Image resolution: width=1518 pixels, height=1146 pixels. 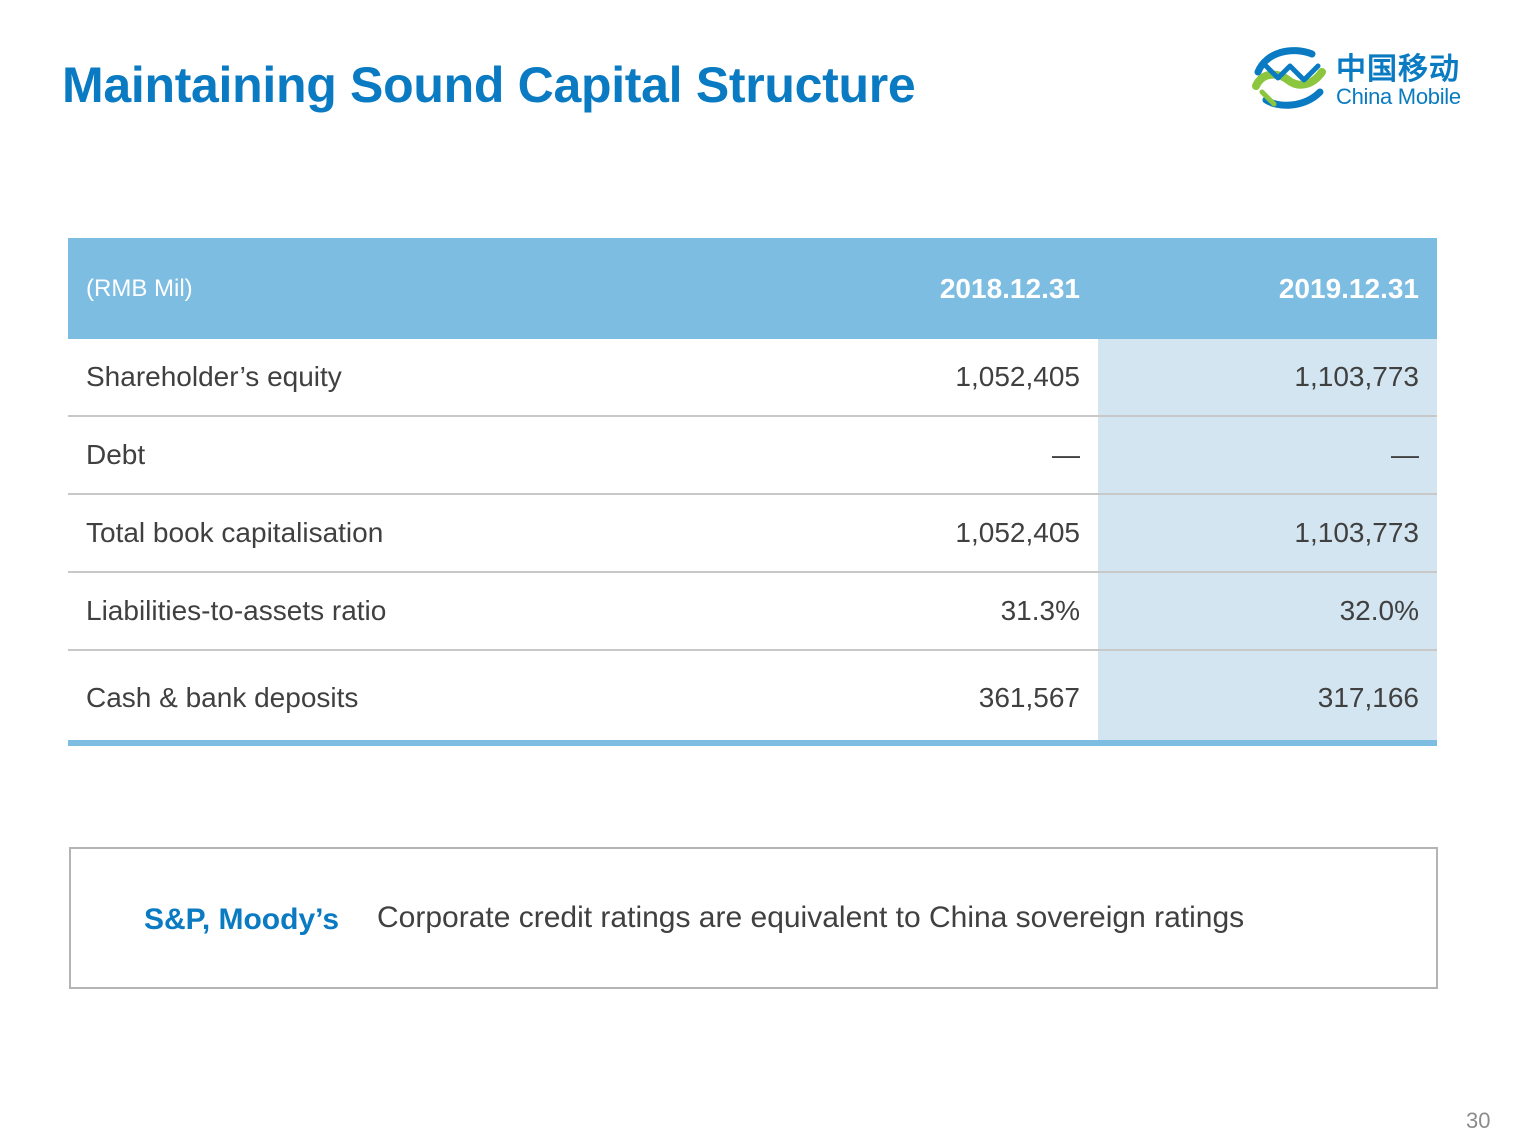 I want to click on table-row: Shareholder’s equity 1,052,405 1,103,773, so click(x=752, y=378).